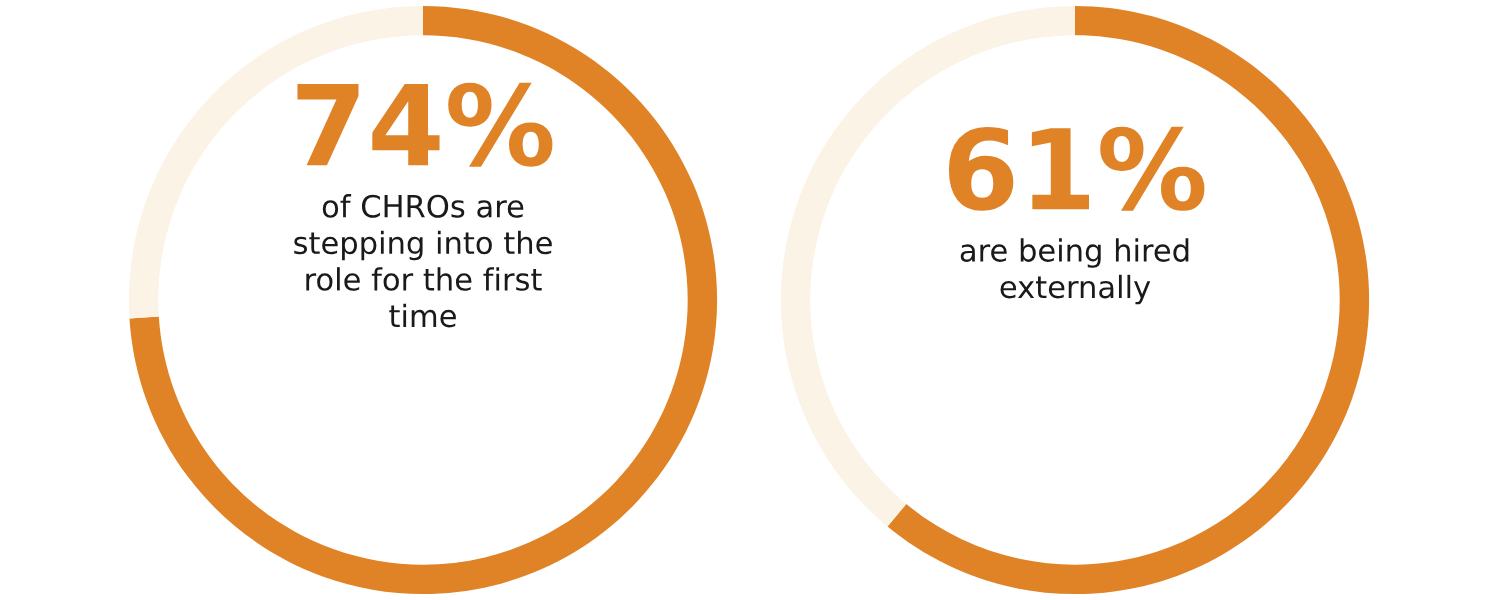 This screenshot has width=1500, height=600. What do you see at coordinates (1074, 271) in the screenshot?
I see `text: are being hired externally` at bounding box center [1074, 271].